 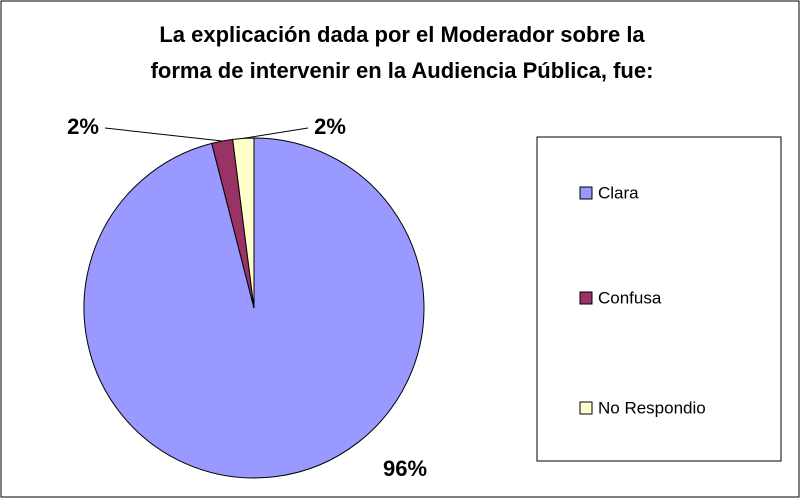 I want to click on pie-slice, so click(x=243, y=223).